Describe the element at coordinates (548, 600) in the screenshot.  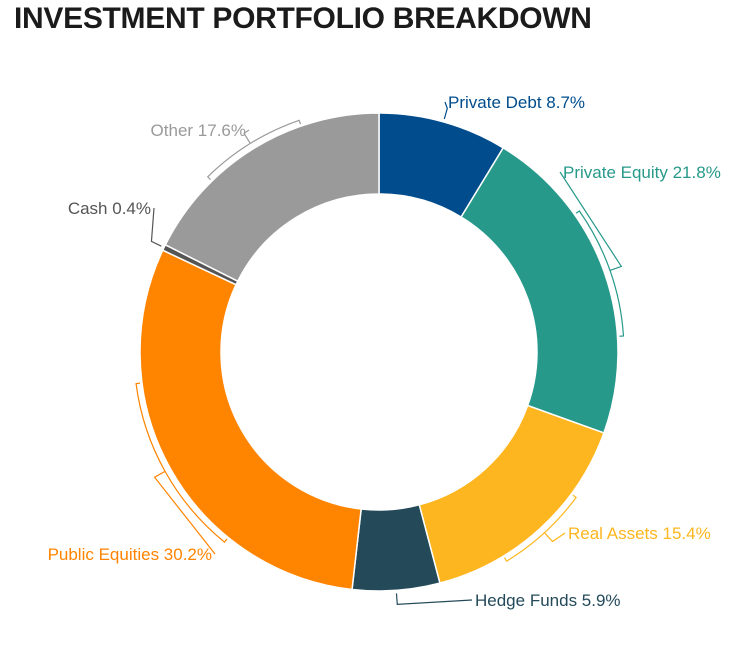
I see `label-hedge-funds: Hedge Funds 5.9%` at that location.